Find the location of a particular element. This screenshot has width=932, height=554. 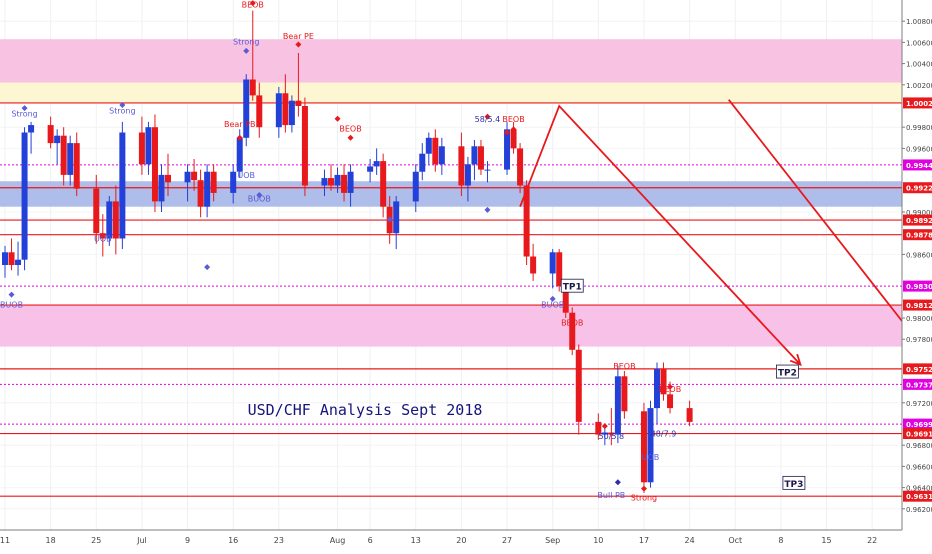

x-tick-label: 16 is located at coordinates (233, 540).